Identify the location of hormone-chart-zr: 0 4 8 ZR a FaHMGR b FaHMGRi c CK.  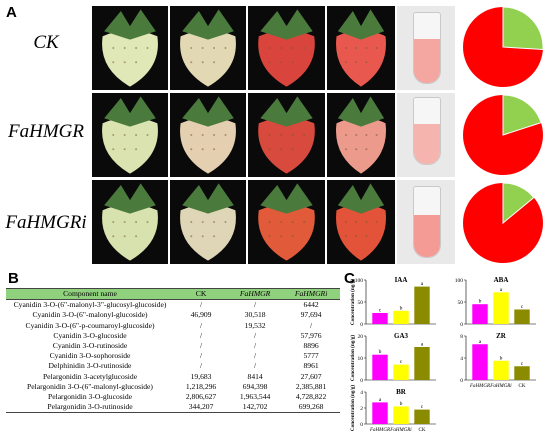
(498, 360).